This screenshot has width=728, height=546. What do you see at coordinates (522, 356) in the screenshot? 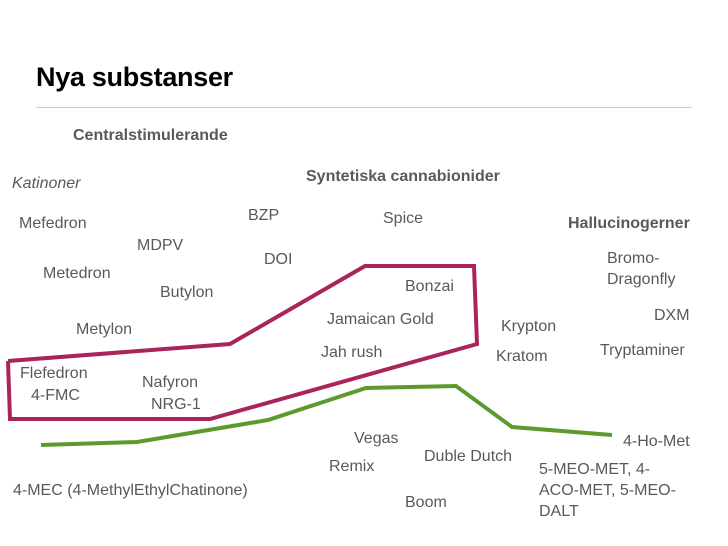
I see `substance-kratom: Kratom` at bounding box center [522, 356].